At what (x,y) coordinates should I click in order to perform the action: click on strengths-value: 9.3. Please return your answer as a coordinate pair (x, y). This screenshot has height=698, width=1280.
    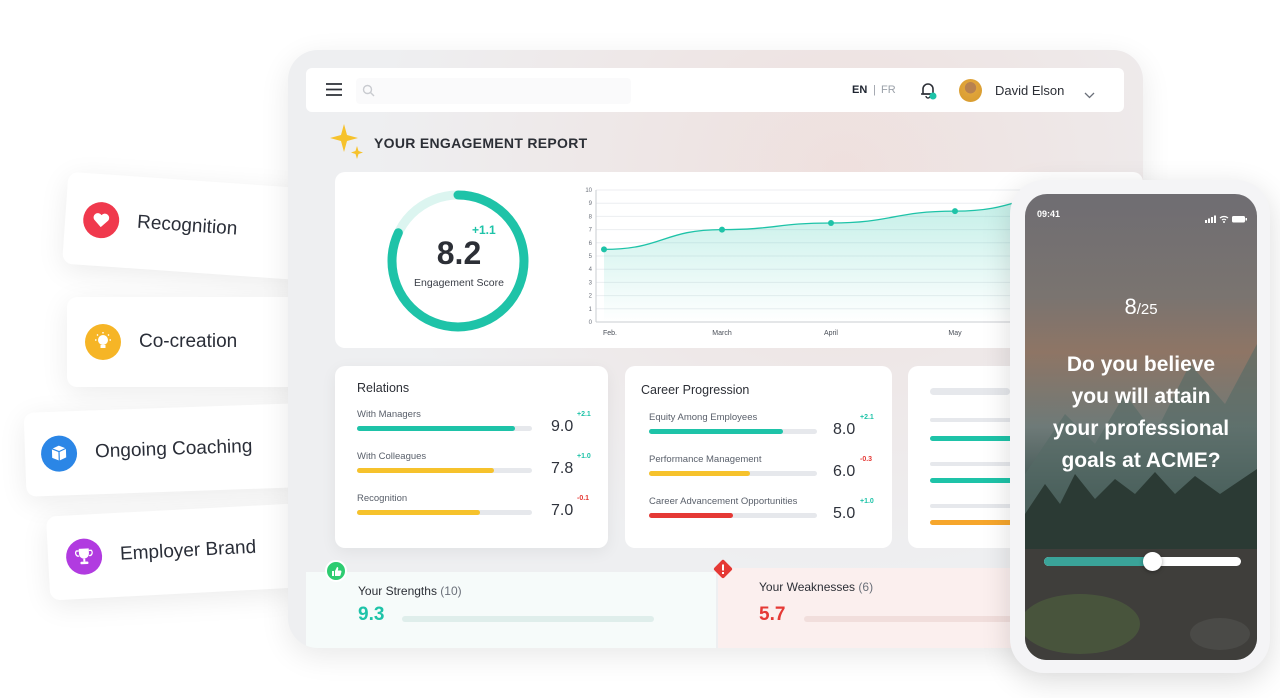
    Looking at the image, I should click on (371, 614).